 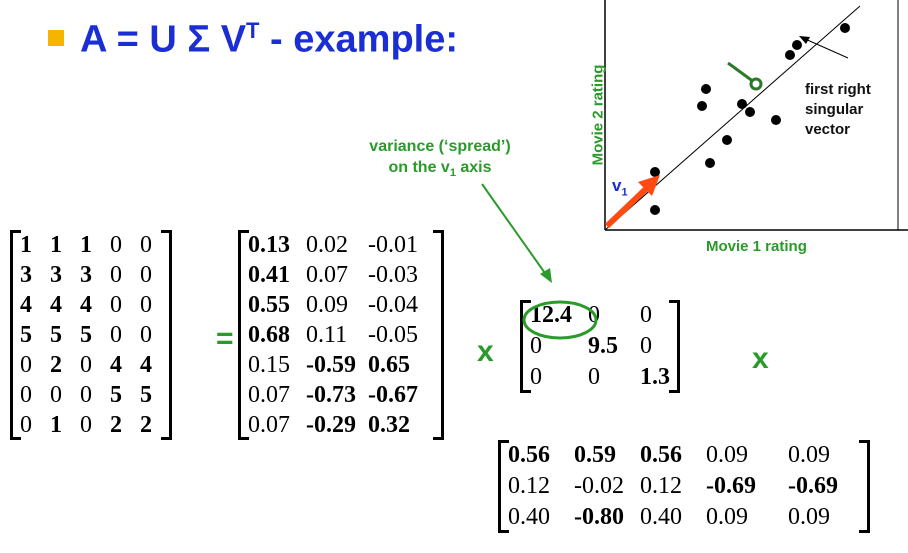 I want to click on slide-title: A = U Σ VT - example:, so click(x=253, y=40).